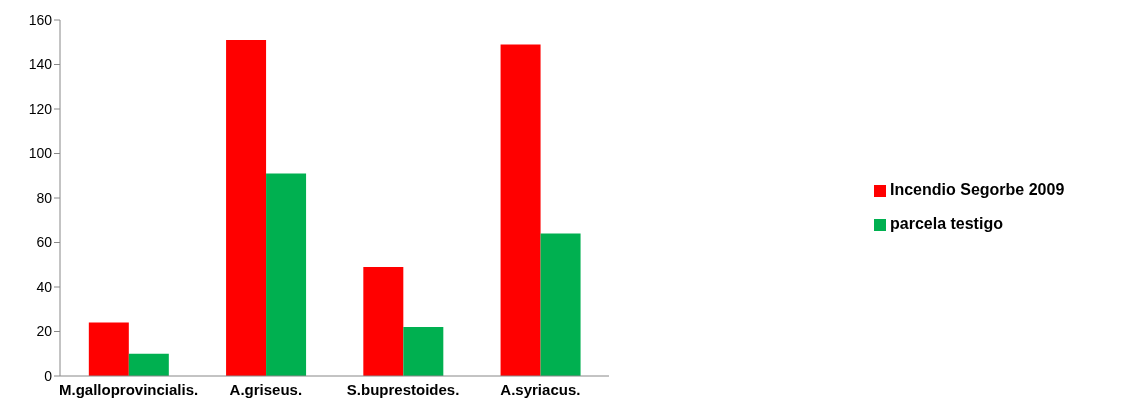  I want to click on x-tick-label: S.buprestoides., so click(403, 389).